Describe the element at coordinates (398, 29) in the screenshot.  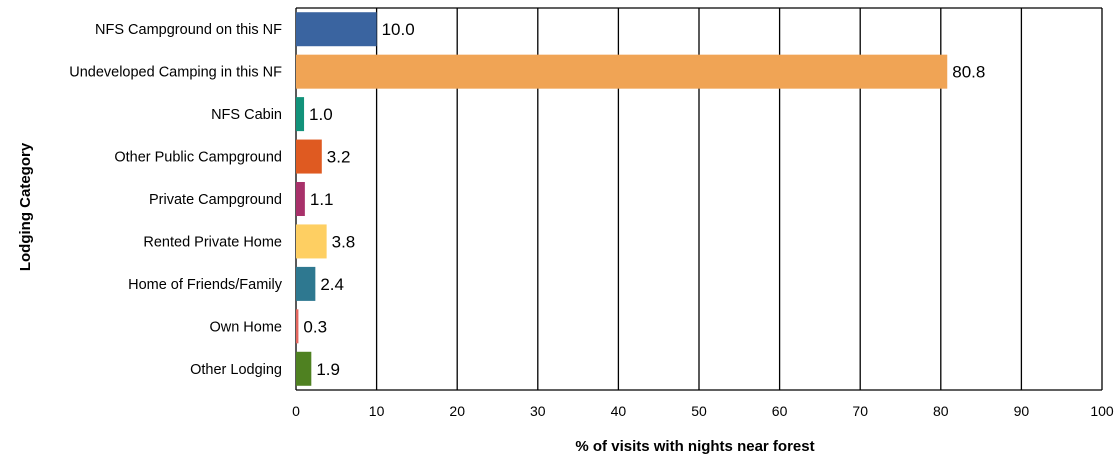
I see `value-label-0: 10.0` at that location.